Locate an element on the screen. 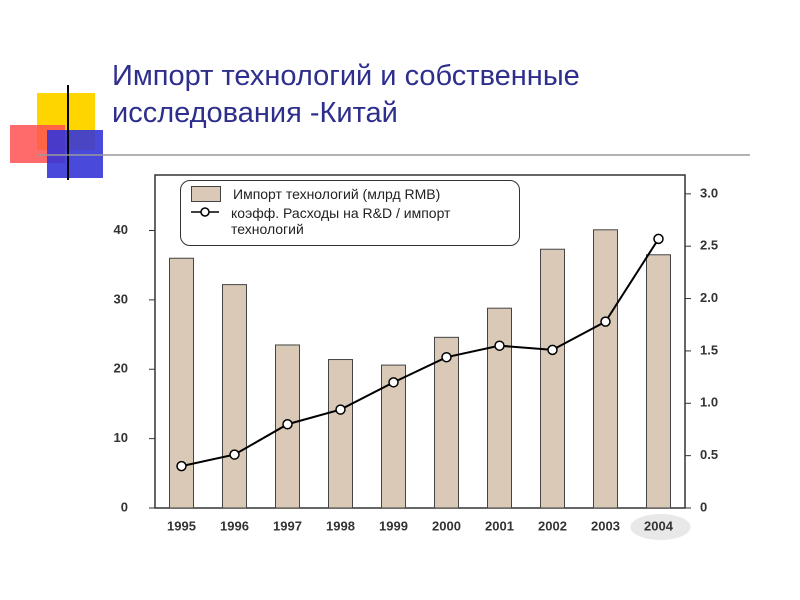 The width and height of the screenshot is (800, 600). x-tick-label: 2003 is located at coordinates (605, 525).